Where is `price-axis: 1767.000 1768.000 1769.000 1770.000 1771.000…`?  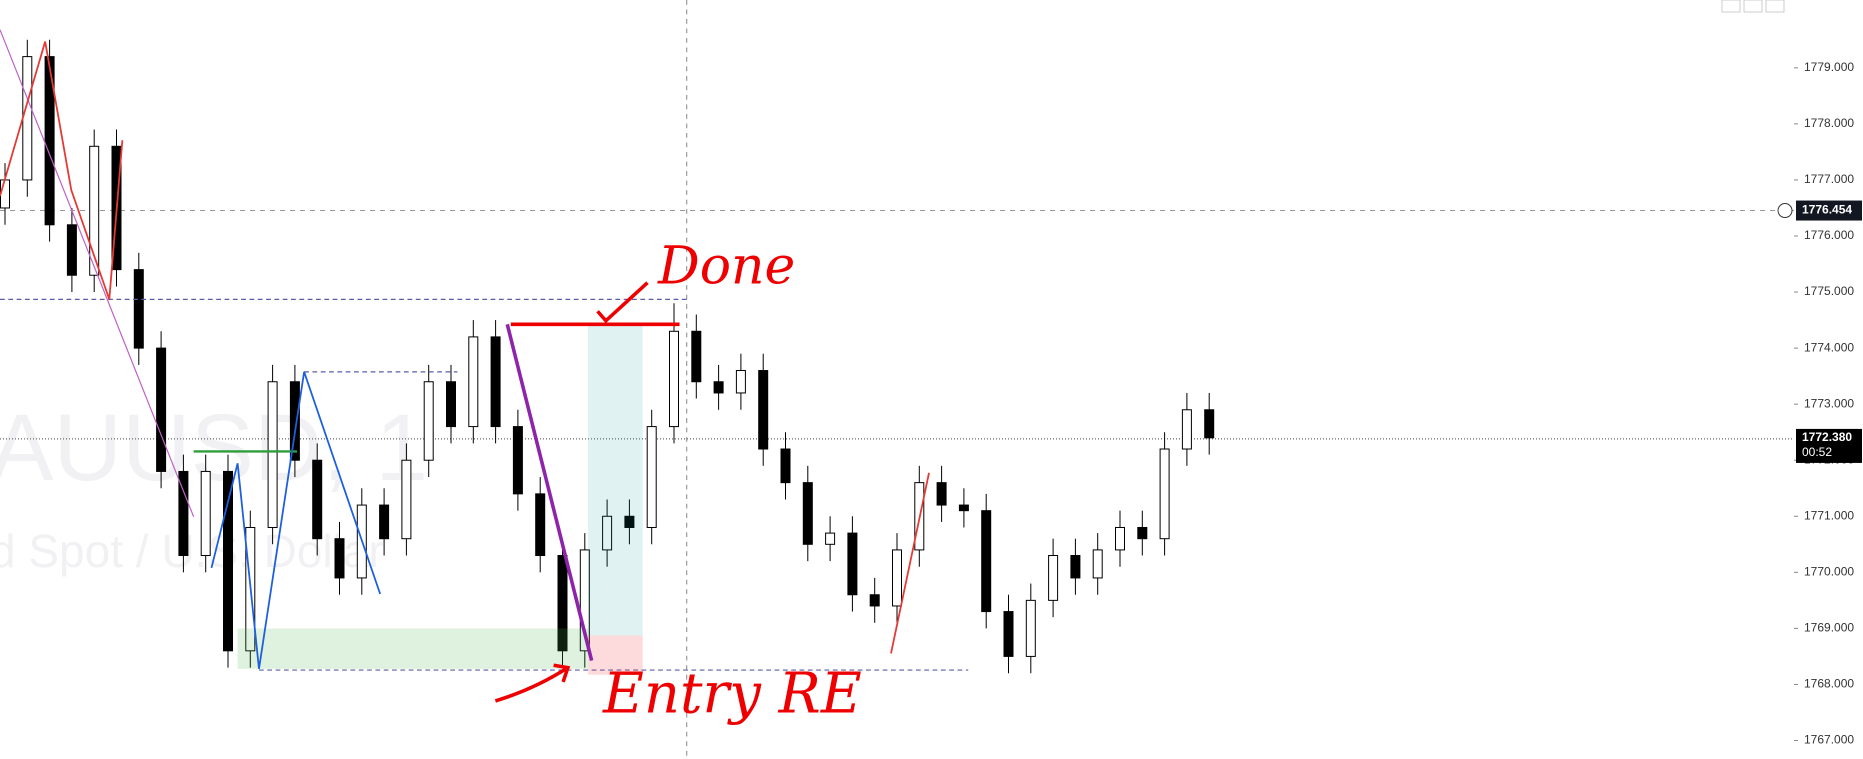 price-axis: 1767.000 1768.000 1769.000 1770.000 1771.000… is located at coordinates (1819, 403).